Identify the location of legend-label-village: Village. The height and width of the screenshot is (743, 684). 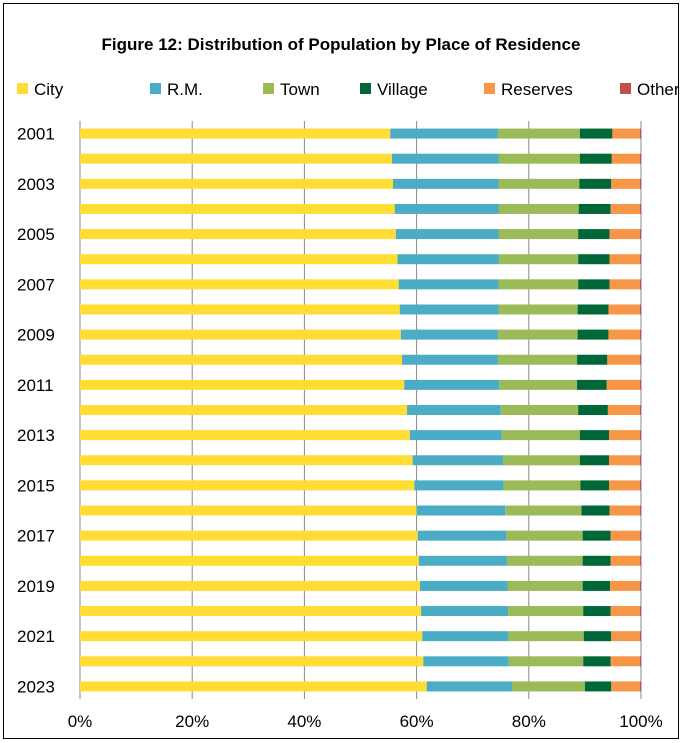
(402, 89).